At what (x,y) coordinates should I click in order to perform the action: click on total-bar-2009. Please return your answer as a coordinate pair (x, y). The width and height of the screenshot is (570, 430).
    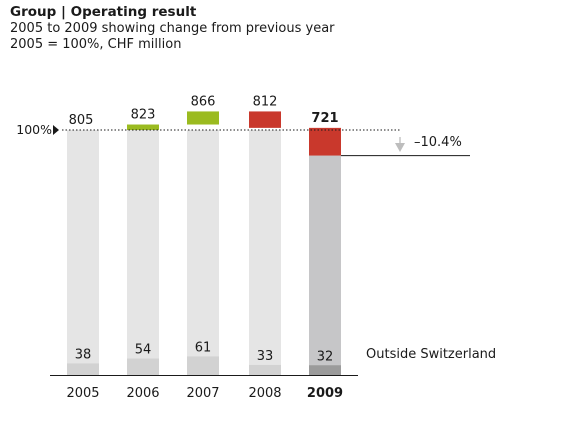
    Looking at the image, I should click on (325, 265).